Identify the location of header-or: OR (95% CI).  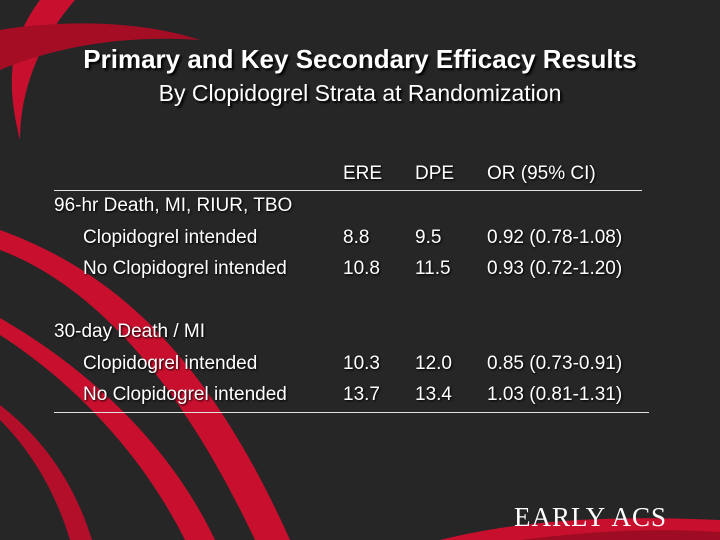
(541, 173).